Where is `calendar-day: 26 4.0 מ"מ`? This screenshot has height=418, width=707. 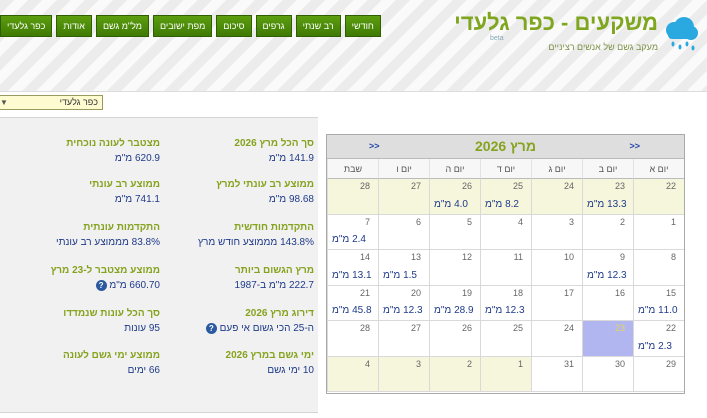 calendar-day: 26 4.0 מ"מ is located at coordinates (454, 197).